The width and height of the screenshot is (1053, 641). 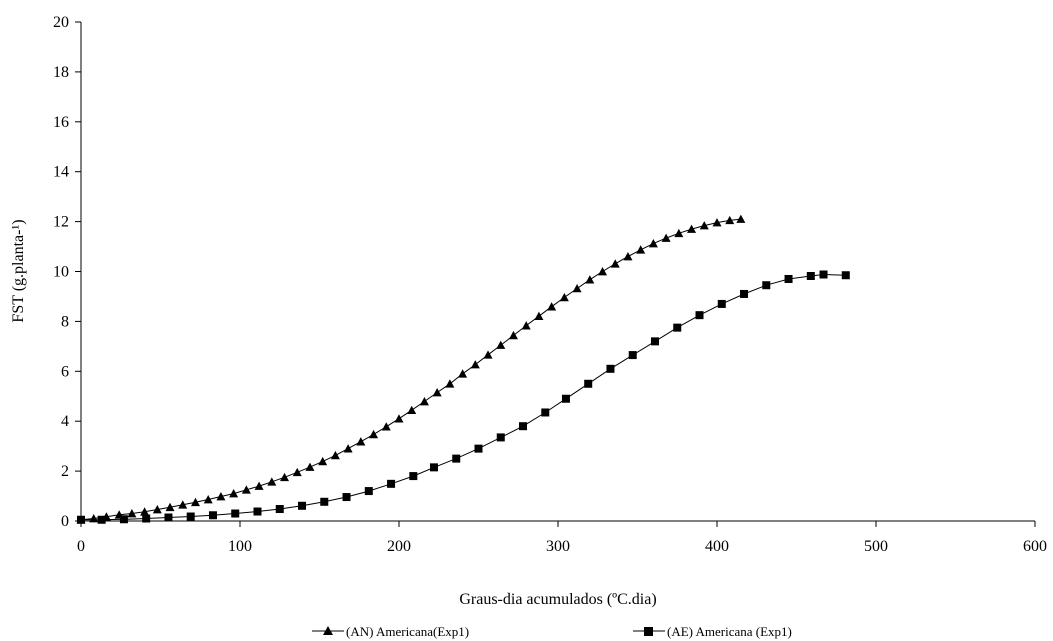 What do you see at coordinates (81, 546) in the screenshot?
I see `x-tick-label: 0` at bounding box center [81, 546].